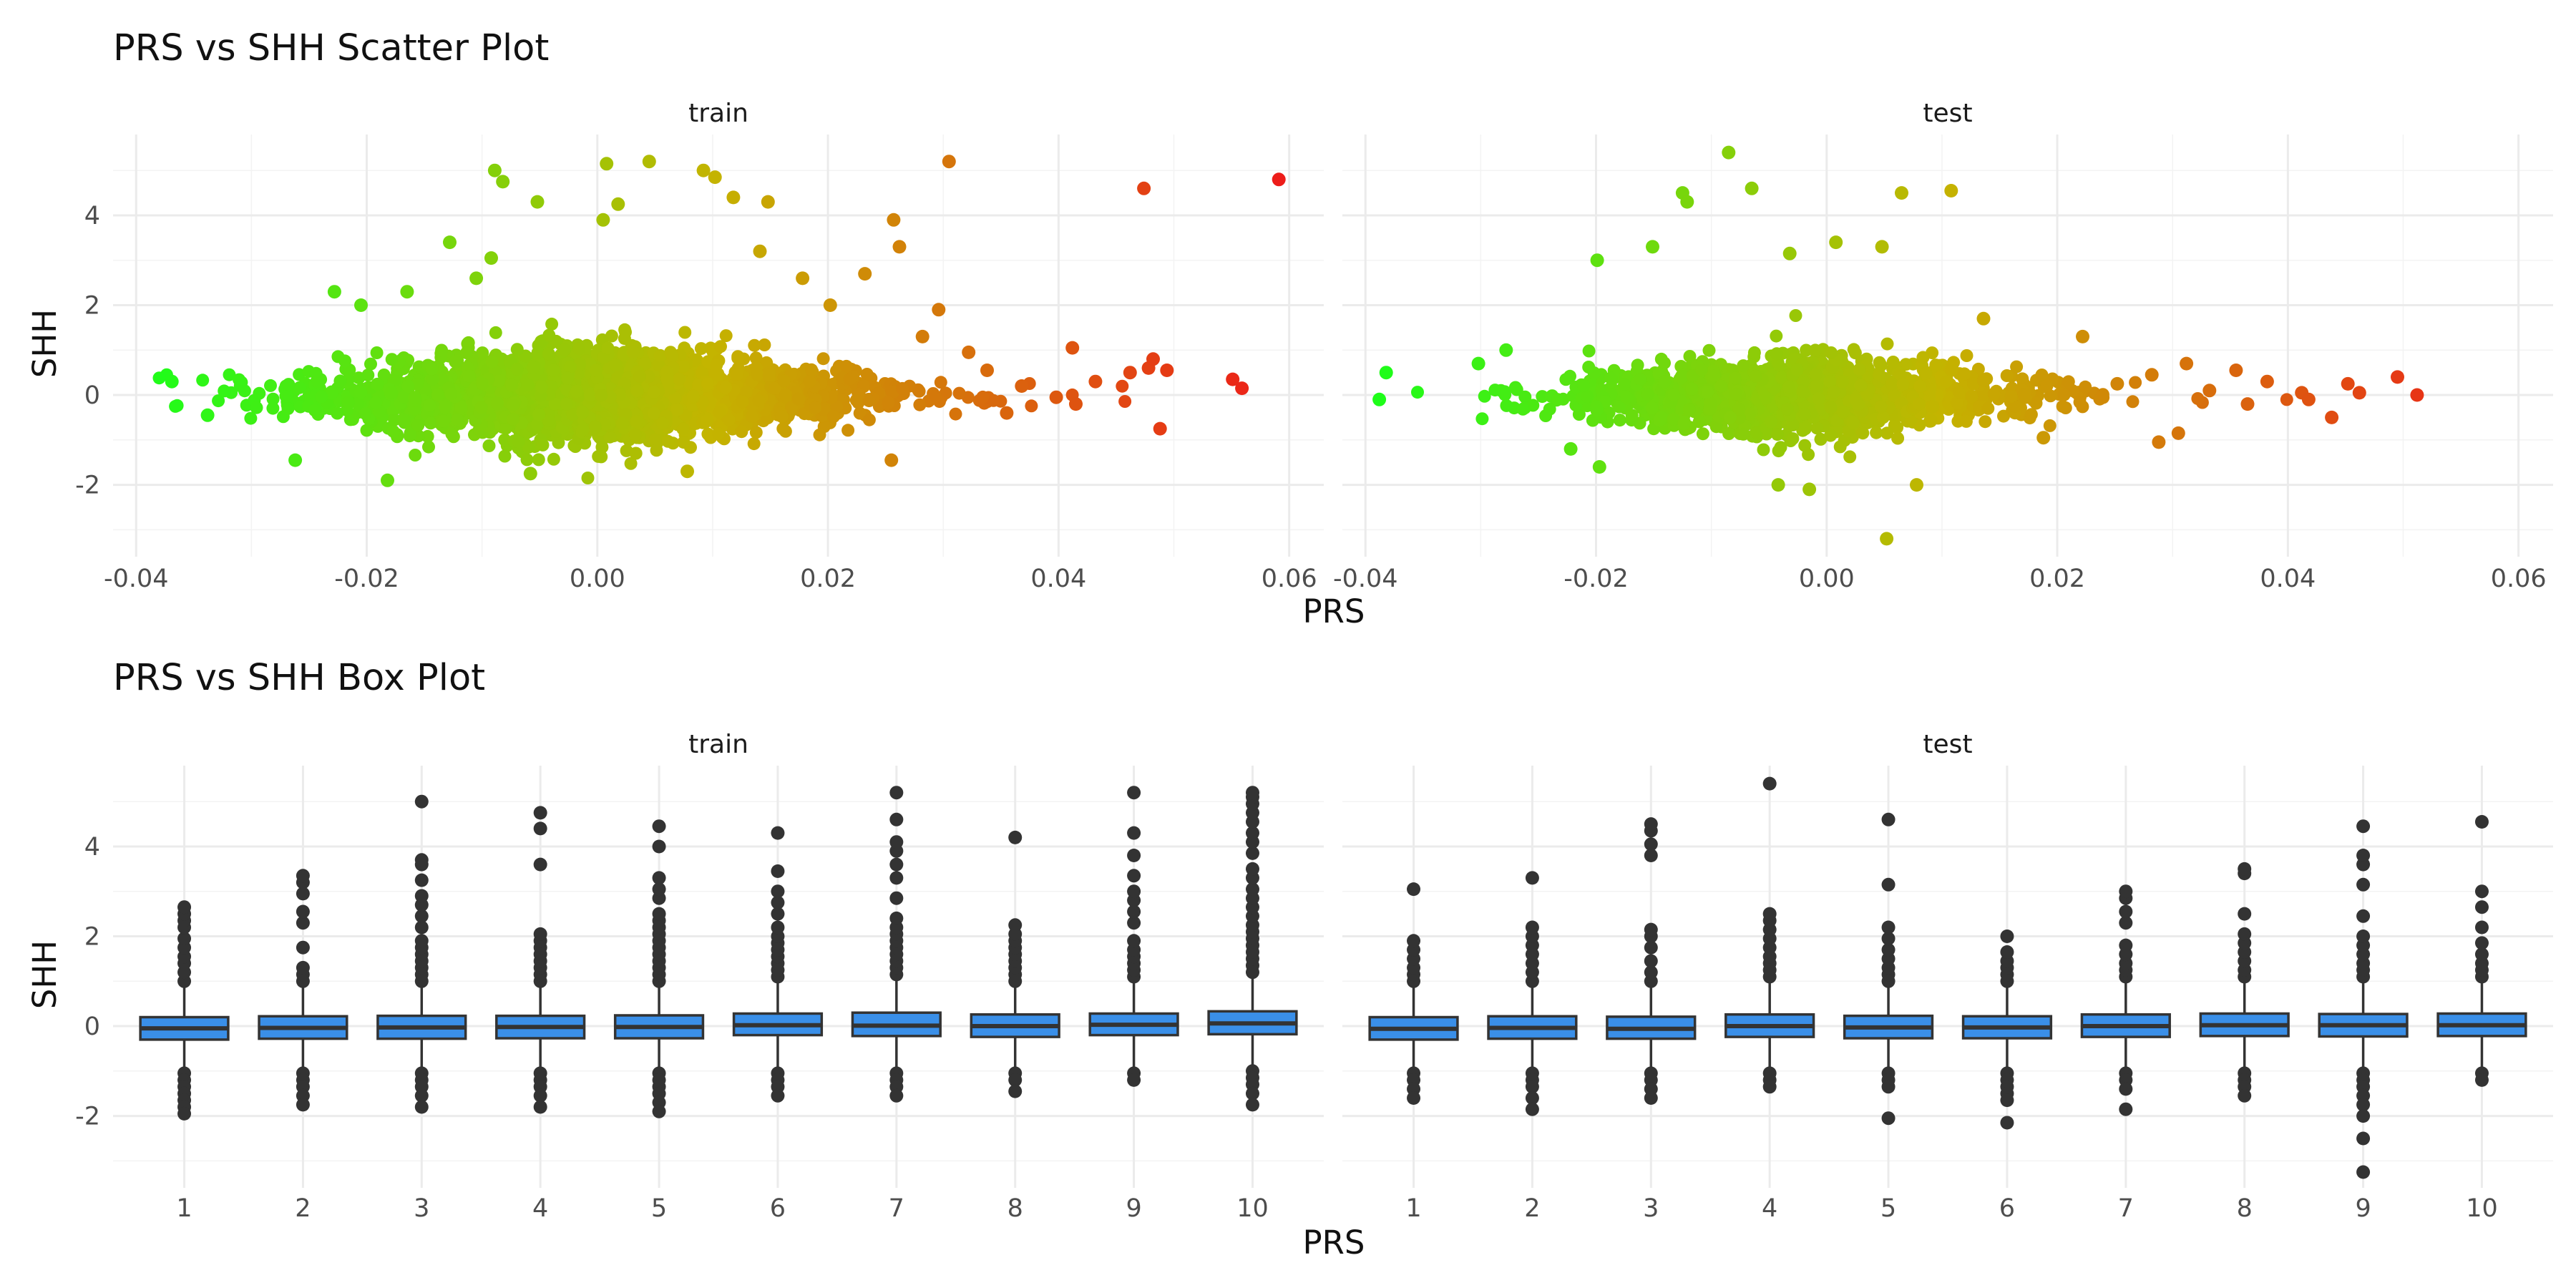 The height and width of the screenshot is (1288, 2576). What do you see at coordinates (366, 579) in the screenshot?
I see `x-tick-label: -0.02` at bounding box center [366, 579].